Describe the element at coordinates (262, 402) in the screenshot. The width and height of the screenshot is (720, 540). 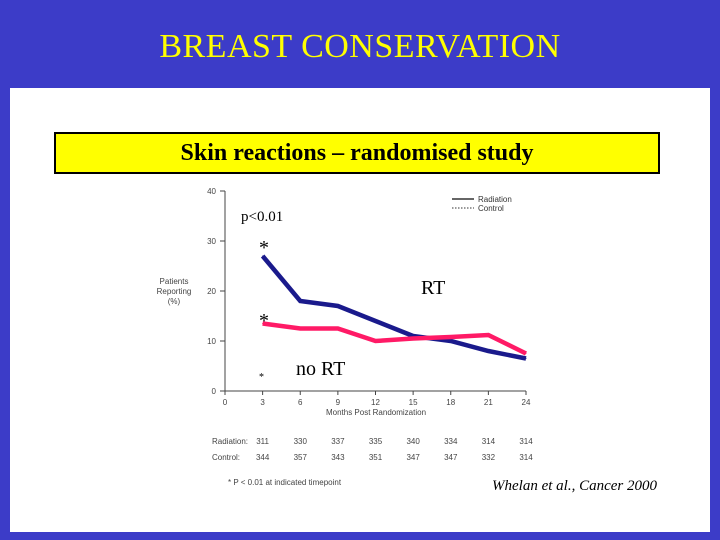
I see `x-tick-label: 3` at that location.